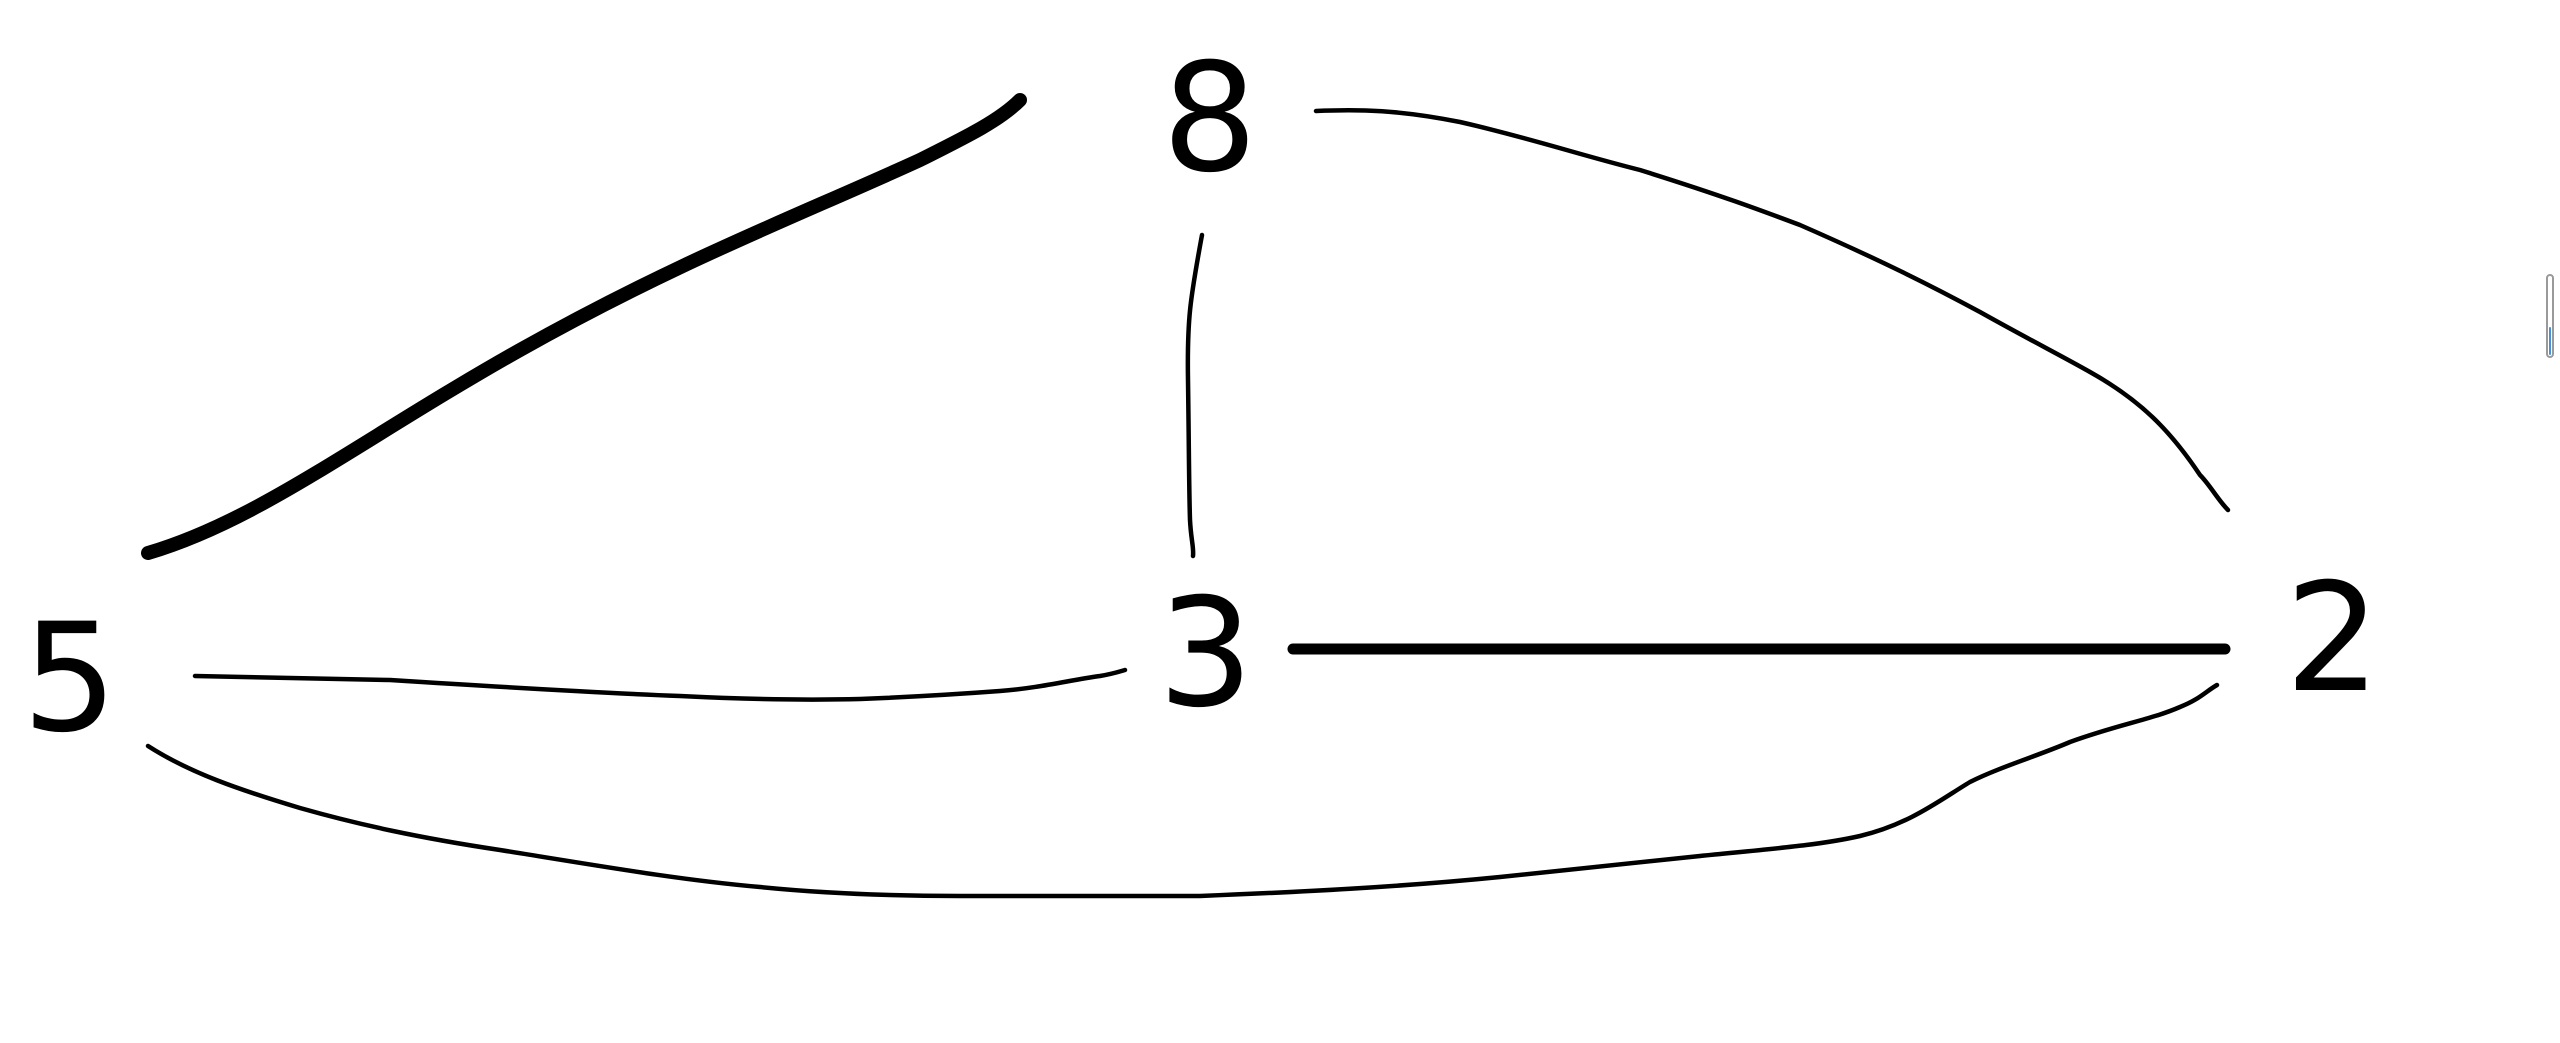  What do you see at coordinates (2550, 316) in the screenshot?
I see `zoom-slider` at bounding box center [2550, 316].